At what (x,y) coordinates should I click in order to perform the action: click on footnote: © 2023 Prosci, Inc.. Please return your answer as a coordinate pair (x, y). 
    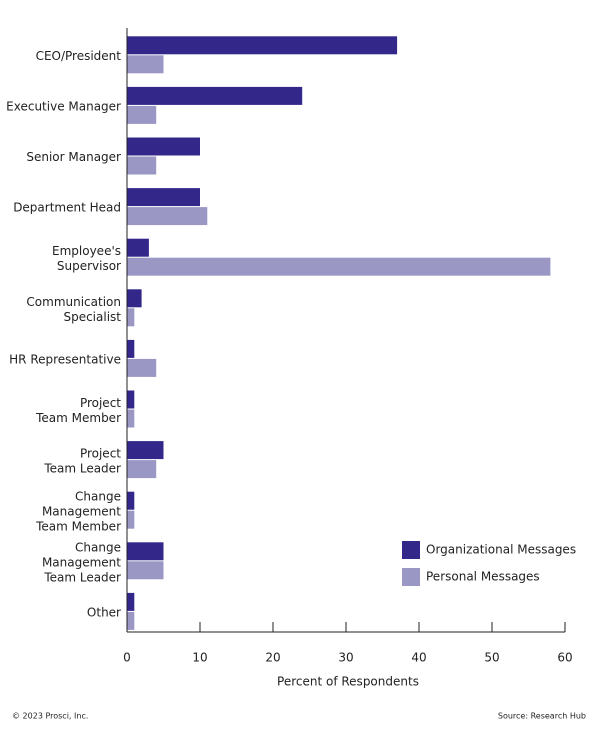
    Looking at the image, I should click on (50, 716).